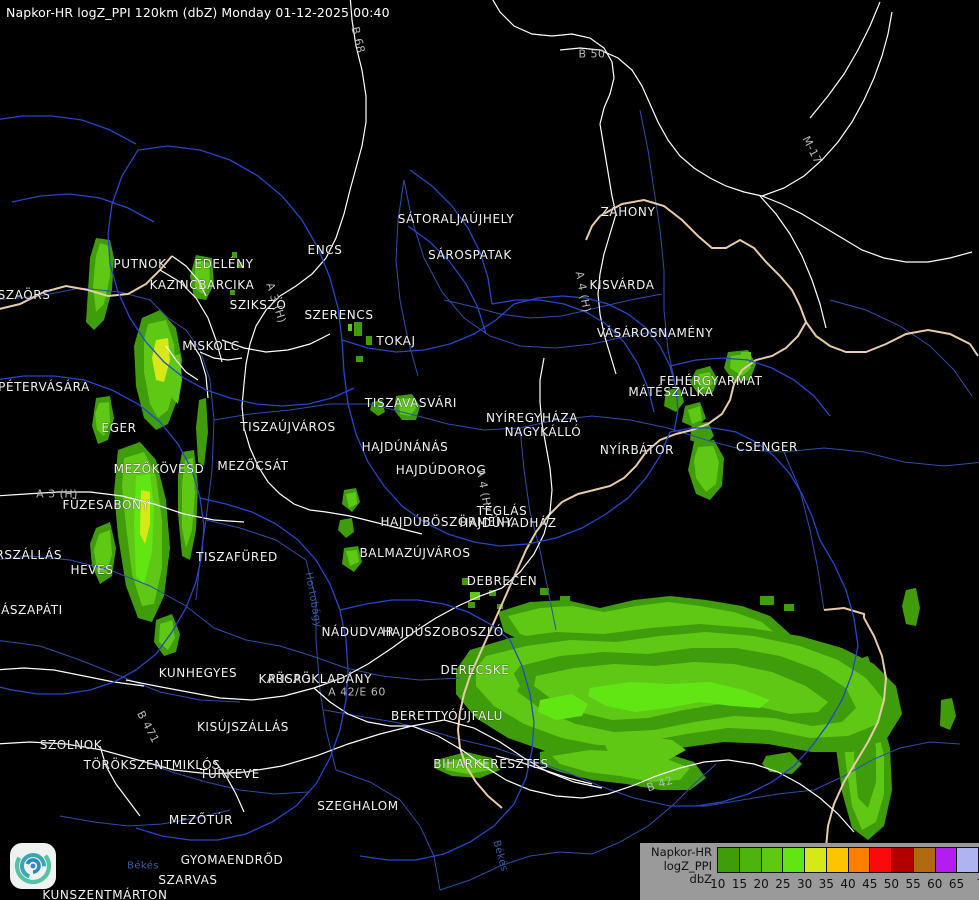 Image resolution: width=979 pixels, height=900 pixels. I want to click on city-label: HAJDÚDOROG, so click(441, 470).